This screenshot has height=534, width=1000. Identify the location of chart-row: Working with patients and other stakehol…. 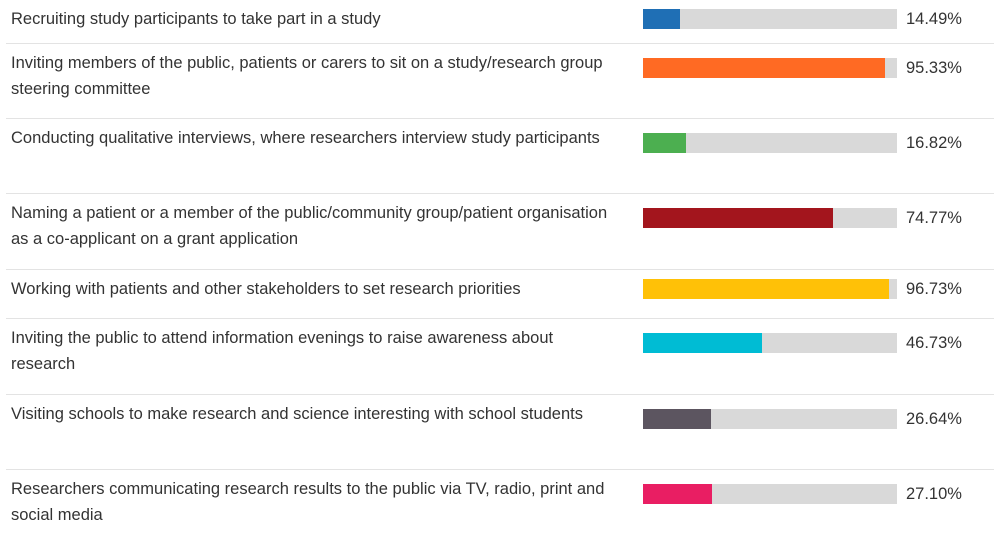
(500, 294).